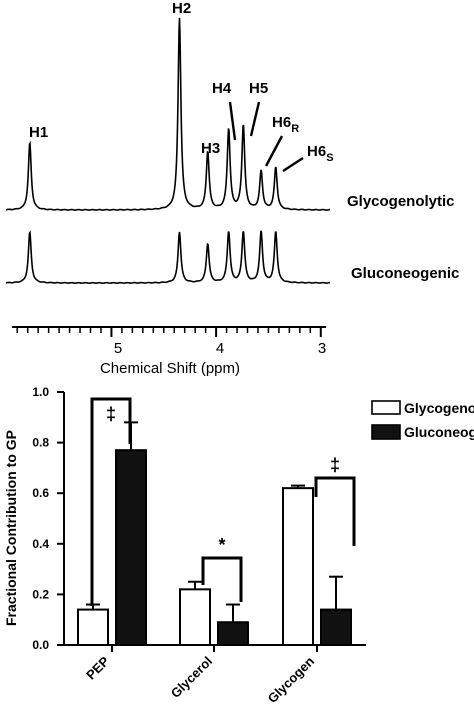  What do you see at coordinates (11, 528) in the screenshot?
I see `bar-y-axis-title: Fractional Contribution to GP` at bounding box center [11, 528].